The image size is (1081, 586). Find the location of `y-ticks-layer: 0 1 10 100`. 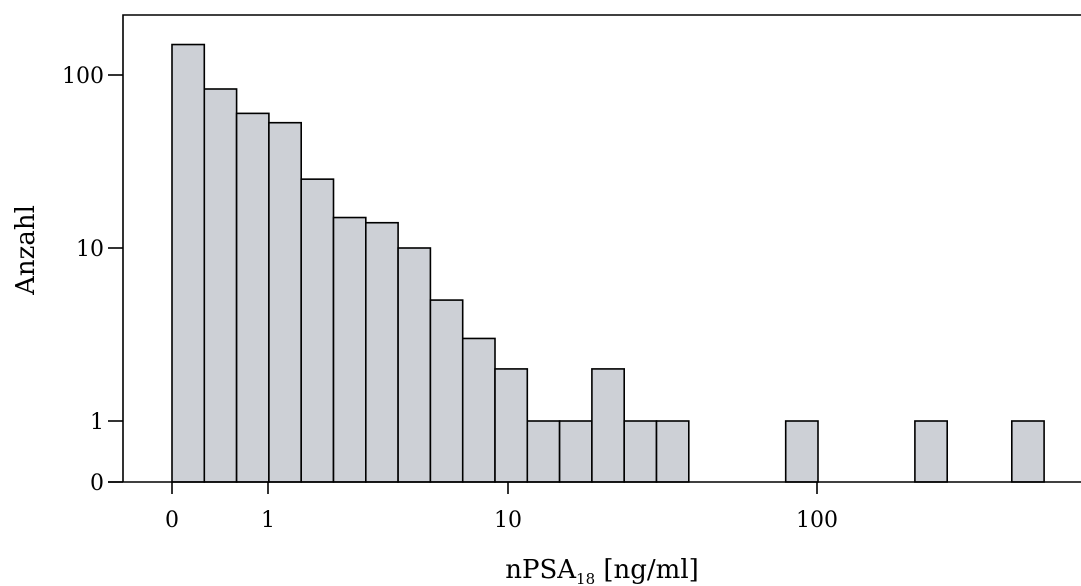

y-ticks-layer: 0 1 10 100 is located at coordinates (92, 280).